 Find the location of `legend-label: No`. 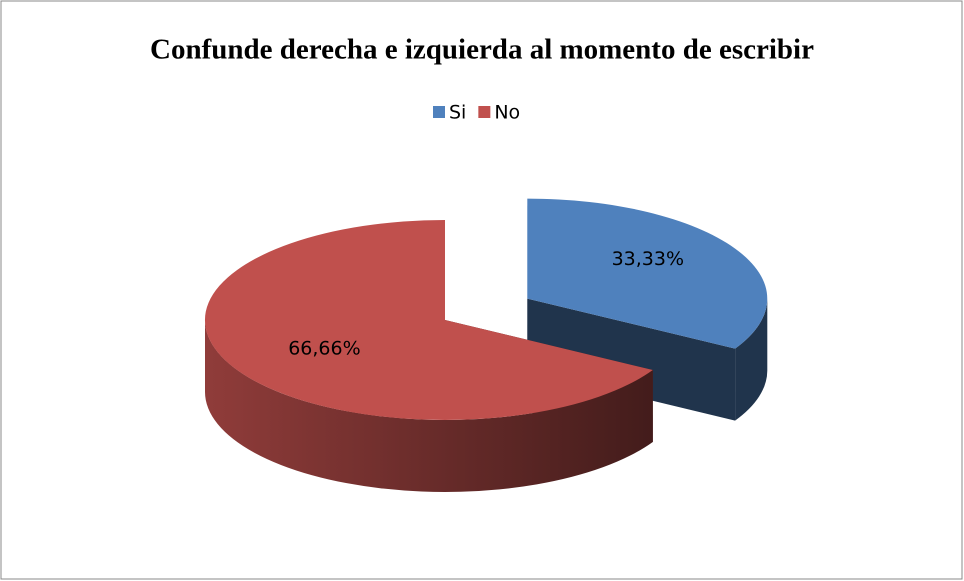

legend-label: No is located at coordinates (507, 113).